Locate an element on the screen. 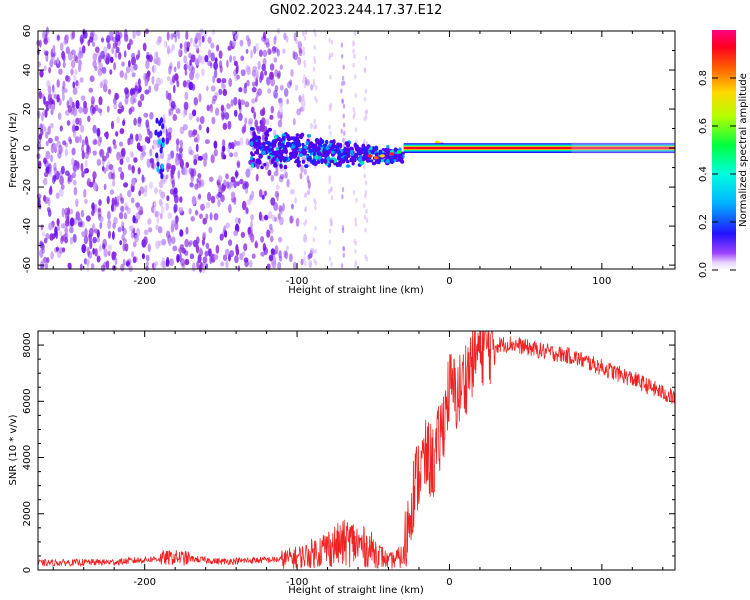 This screenshot has width=750, height=600. snr-ylabel: SNR (10 * v/v) is located at coordinates (13, 449).